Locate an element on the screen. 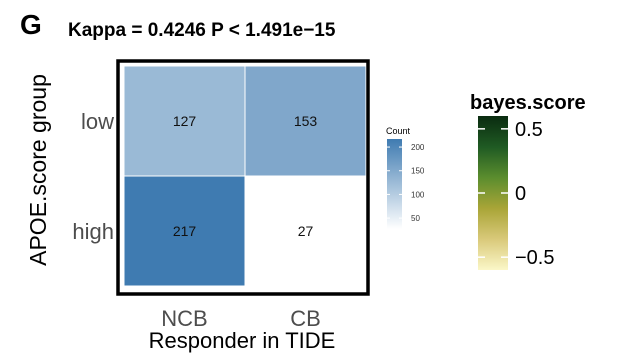 The height and width of the screenshot is (353, 637). count-legend: Count 200 150 100 50 is located at coordinates (405, 177).